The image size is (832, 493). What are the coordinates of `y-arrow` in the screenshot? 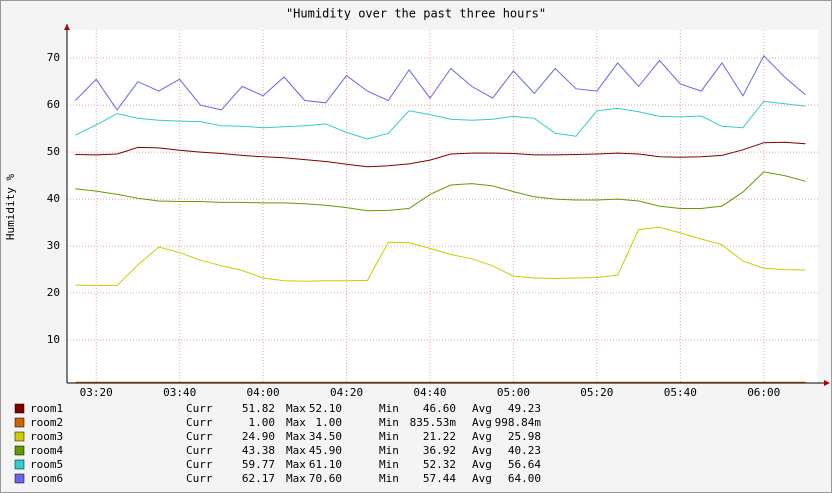 It's located at (67, 27).